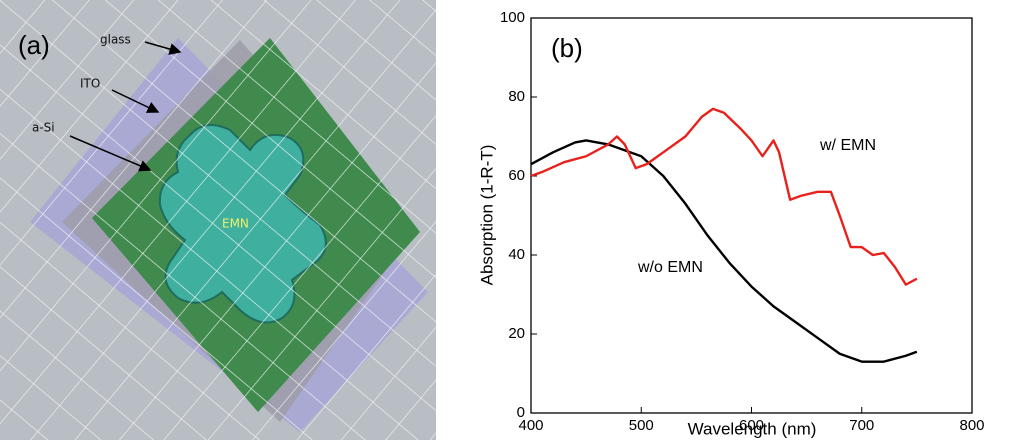  Describe the element at coordinates (567, 48) in the screenshot. I see `panel-label: (b)` at that location.